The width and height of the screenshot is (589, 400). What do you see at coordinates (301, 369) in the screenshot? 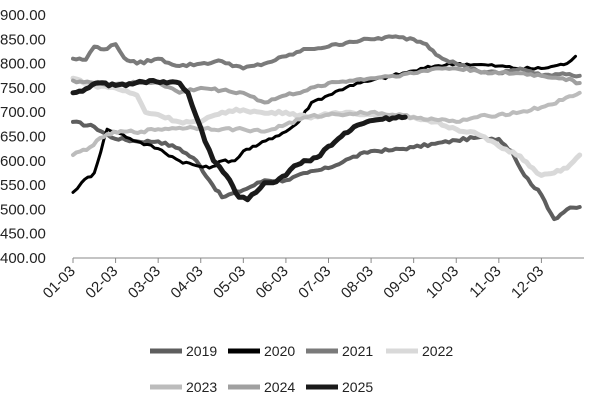
I see `legend: 2019 2020 2021 2022 2023 2024 2025` at bounding box center [301, 369].